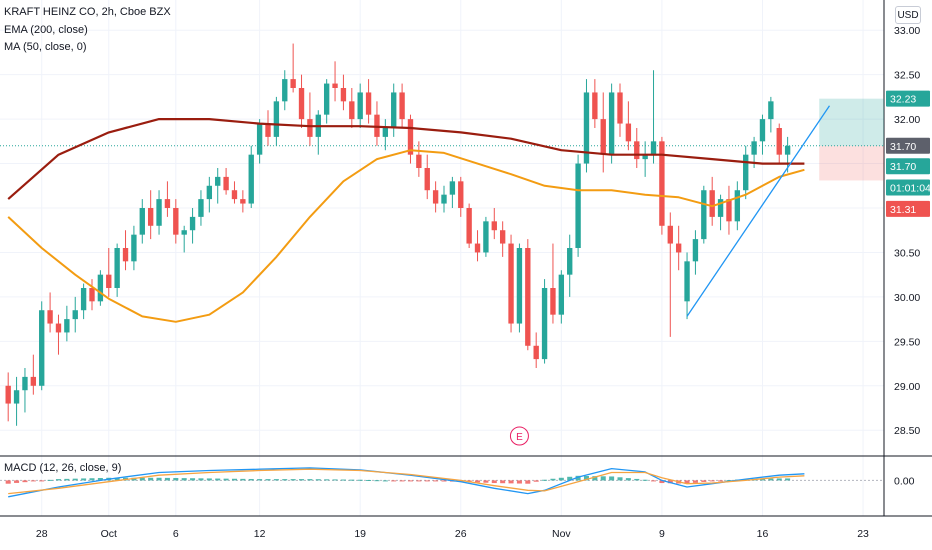  Describe the element at coordinates (87, 12) in the screenshot. I see `symbol-legend: KRAFT HEINZ CO, 2h, Cboe BZX` at that location.